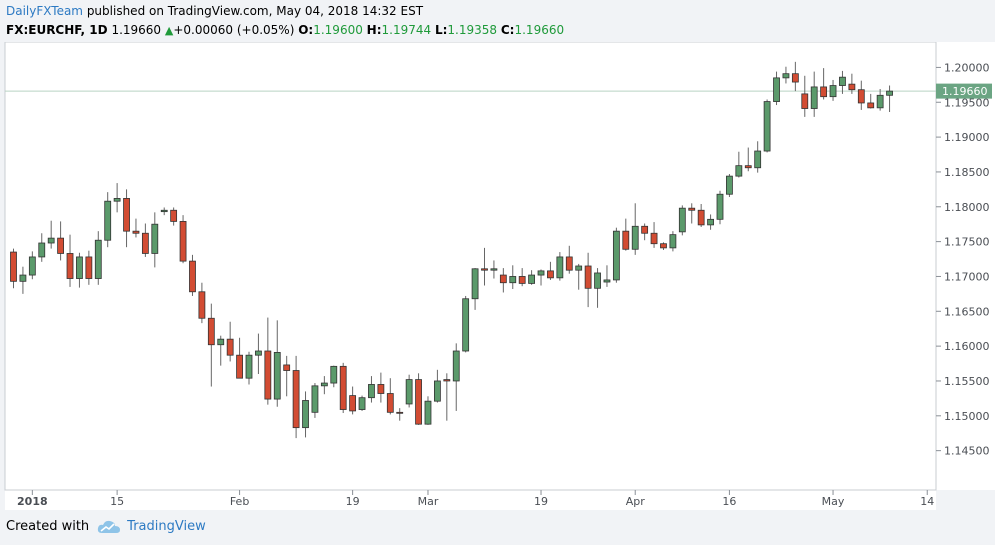 The height and width of the screenshot is (545, 995). What do you see at coordinates (470, 500) in the screenshot?
I see `time-axis` at bounding box center [470, 500].